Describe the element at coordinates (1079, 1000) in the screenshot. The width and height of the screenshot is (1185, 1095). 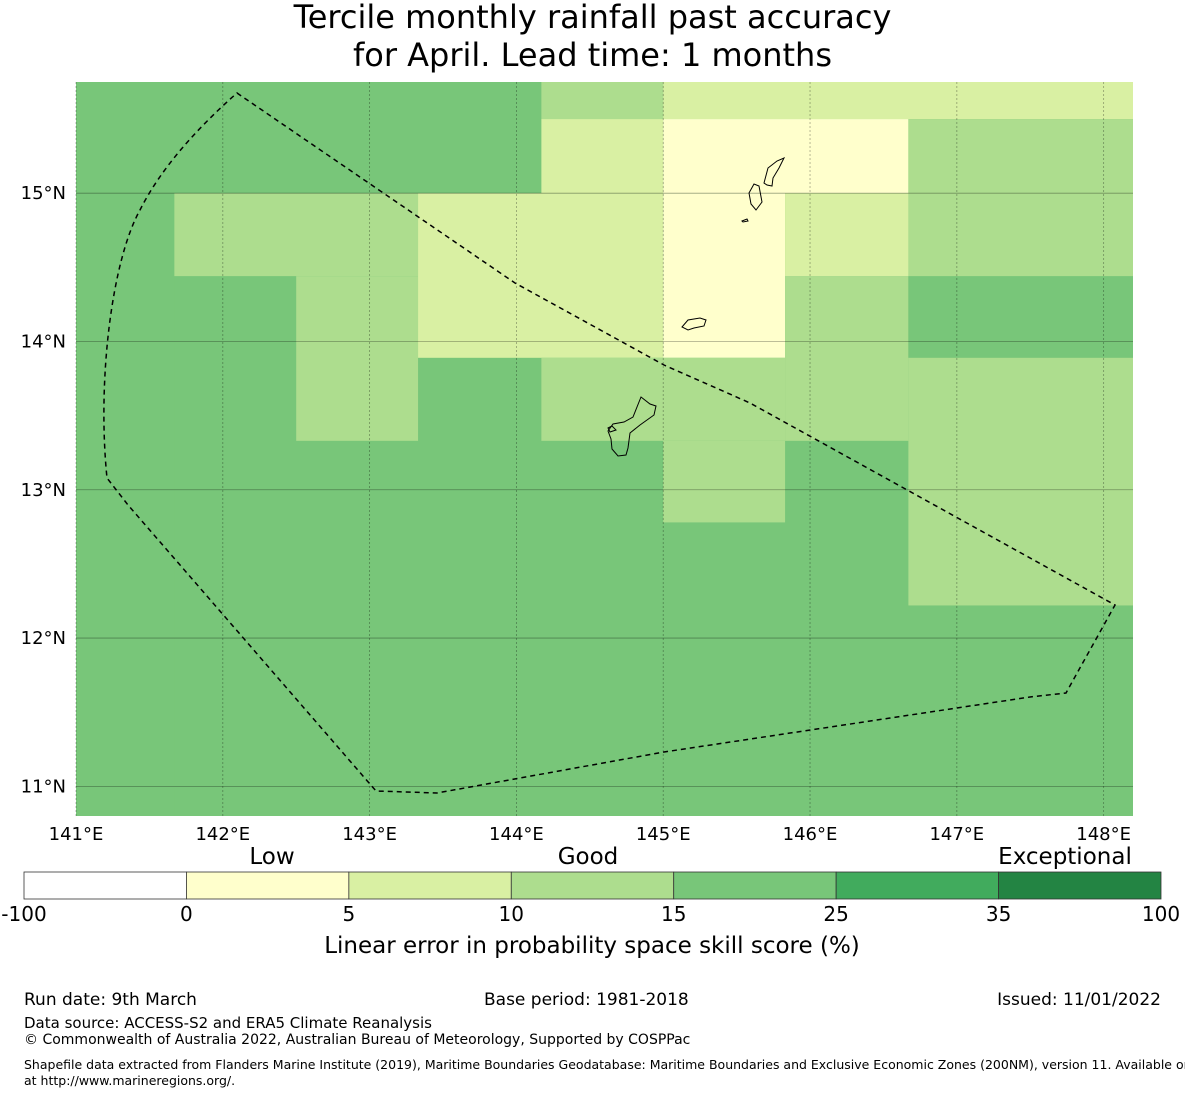
I see `issued-date: Issued: 11/01/2022` at that location.